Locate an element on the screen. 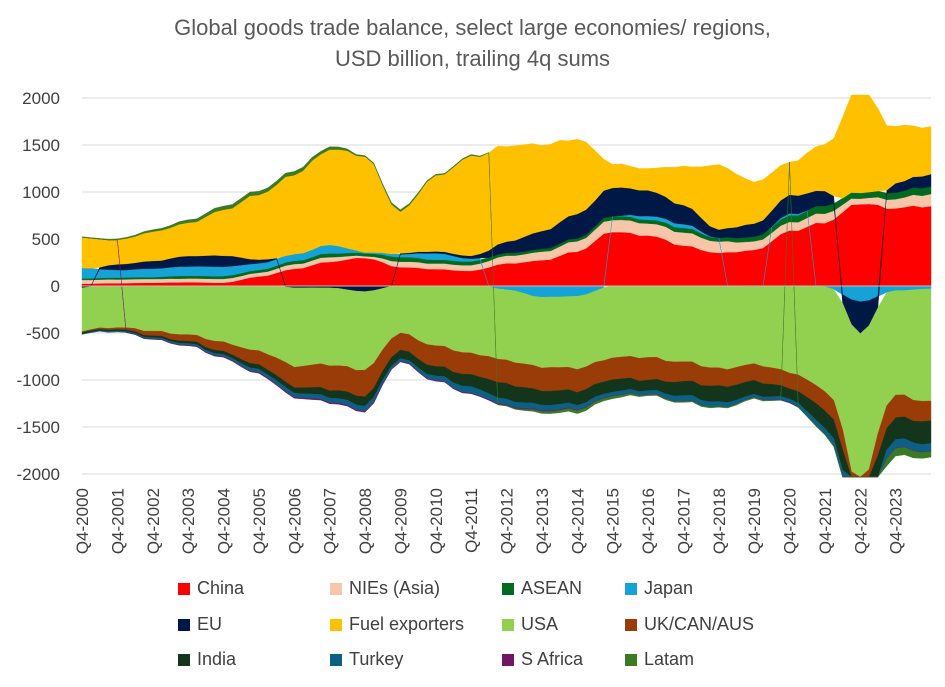 This screenshot has width=945, height=687. x-tick-label: Q4-2001 is located at coordinates (117, 521).